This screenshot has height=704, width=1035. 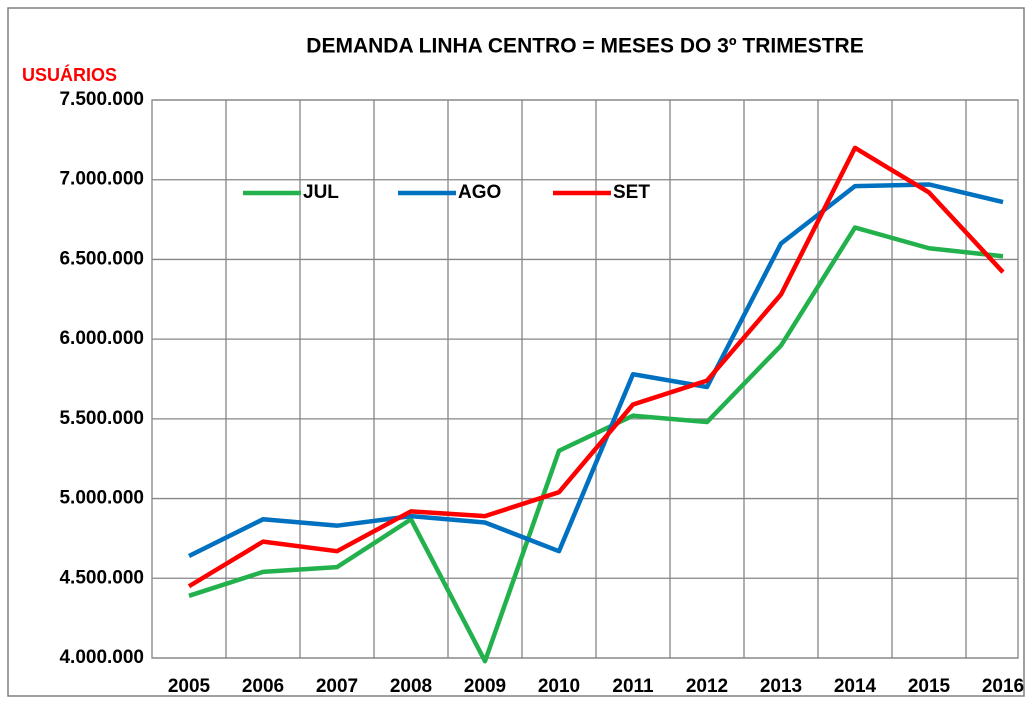 I want to click on x-tick-label: 2012, so click(x=707, y=686).